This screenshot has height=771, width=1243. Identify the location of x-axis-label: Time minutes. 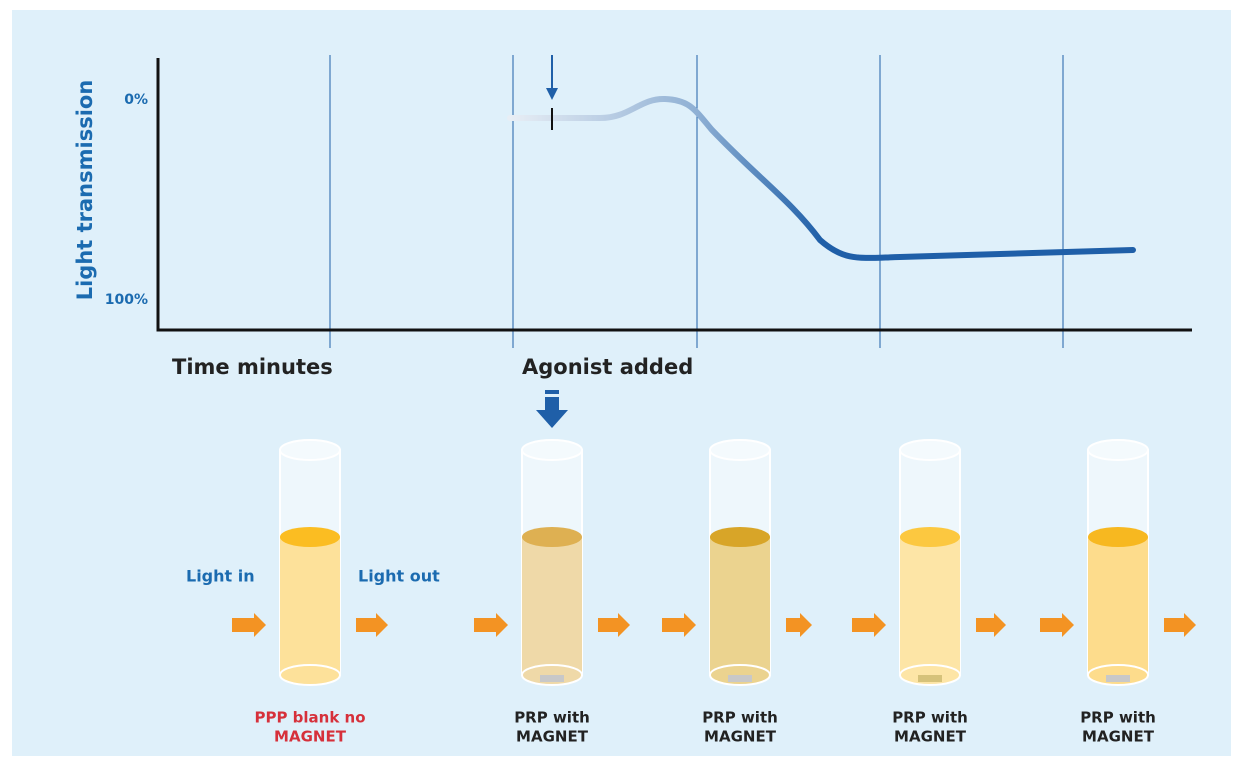
(252, 367).